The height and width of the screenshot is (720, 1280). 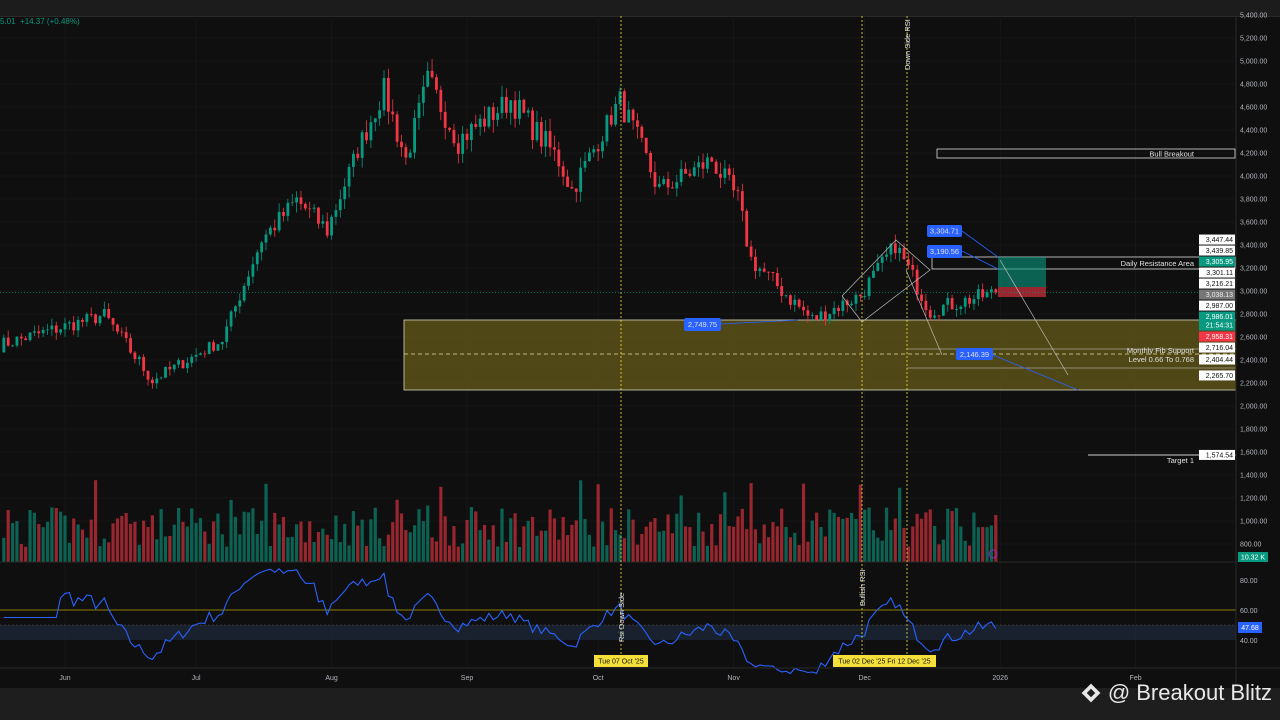 I want to click on alert-icon, so click(x=993, y=554).